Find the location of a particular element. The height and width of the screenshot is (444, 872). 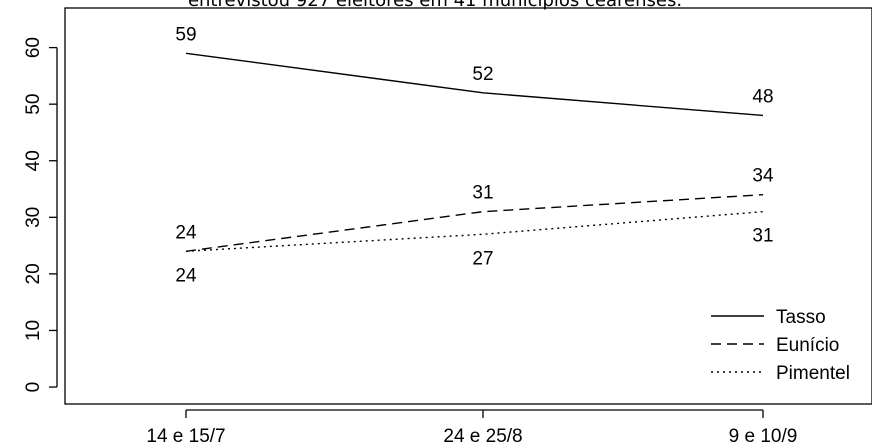

y-tick-label: 30 is located at coordinates (33, 217).